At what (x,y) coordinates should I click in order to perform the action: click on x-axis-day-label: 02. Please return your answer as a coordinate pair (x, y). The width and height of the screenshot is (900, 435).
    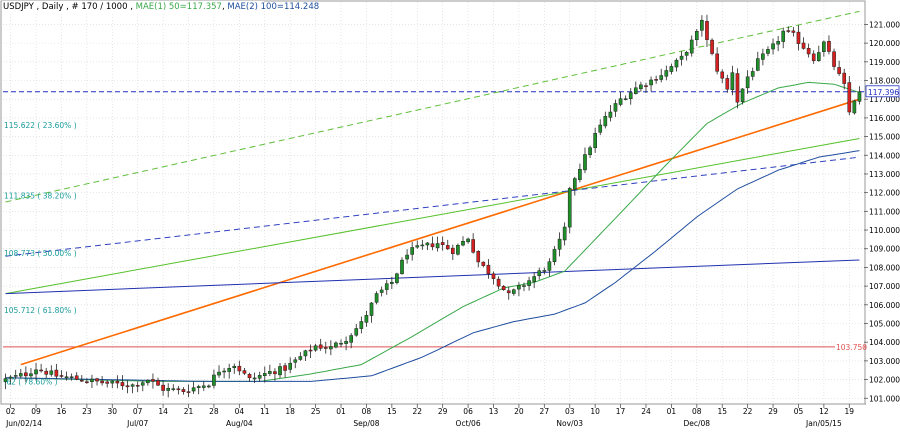
    Looking at the image, I should click on (11, 411).